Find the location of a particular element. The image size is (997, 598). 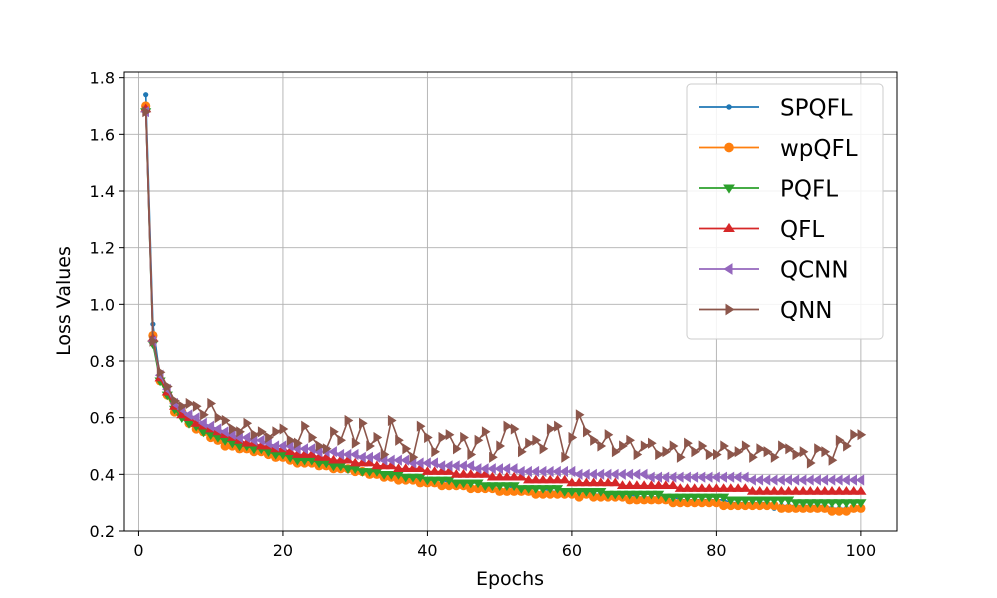

y-tick-label: 0.4 is located at coordinates (102, 474).